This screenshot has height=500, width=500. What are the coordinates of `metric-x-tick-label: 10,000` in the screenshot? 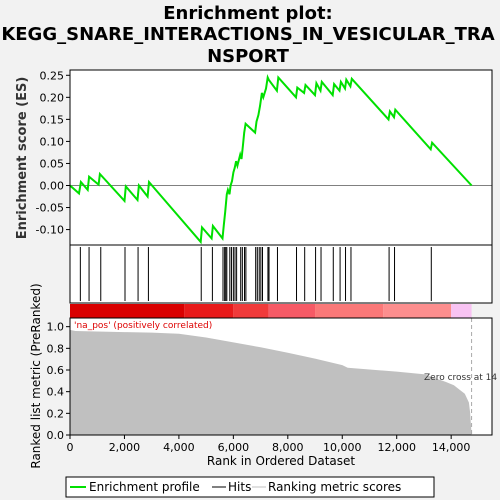 It's located at (342, 447).